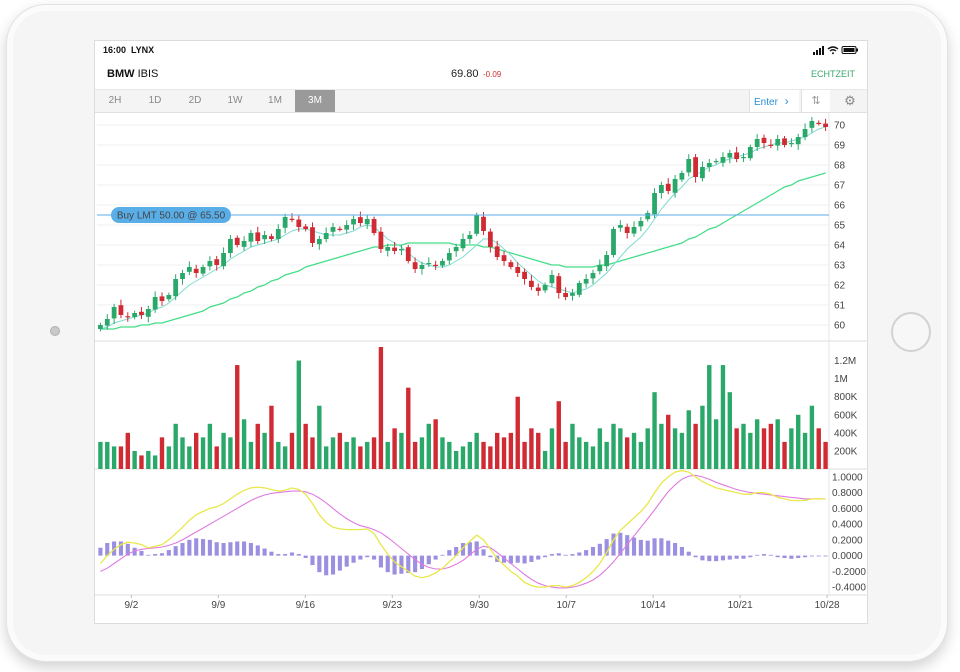  Describe the element at coordinates (131, 605) in the screenshot. I see `x-tick-label: 9/2` at that location.